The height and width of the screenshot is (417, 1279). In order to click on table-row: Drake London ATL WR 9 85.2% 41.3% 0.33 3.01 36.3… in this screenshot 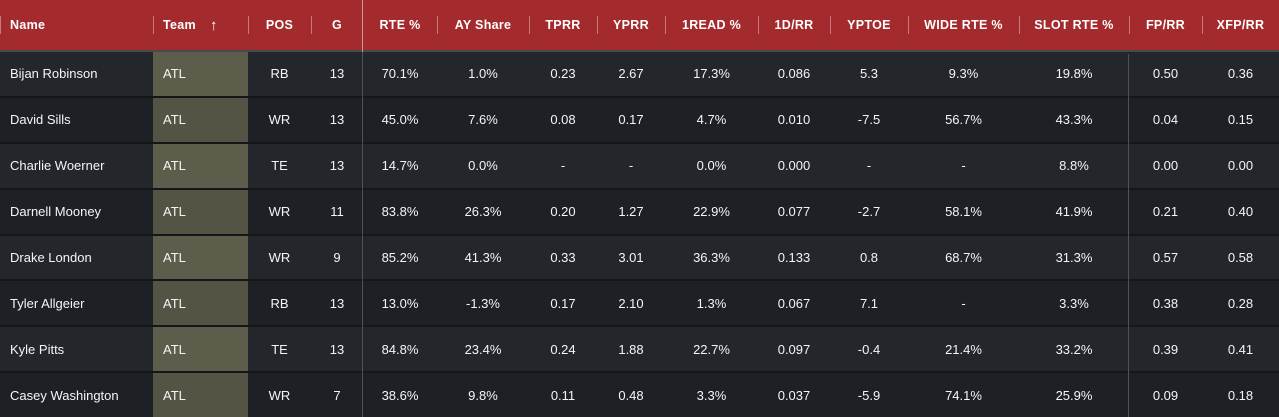, I will do `click(639, 256)`.